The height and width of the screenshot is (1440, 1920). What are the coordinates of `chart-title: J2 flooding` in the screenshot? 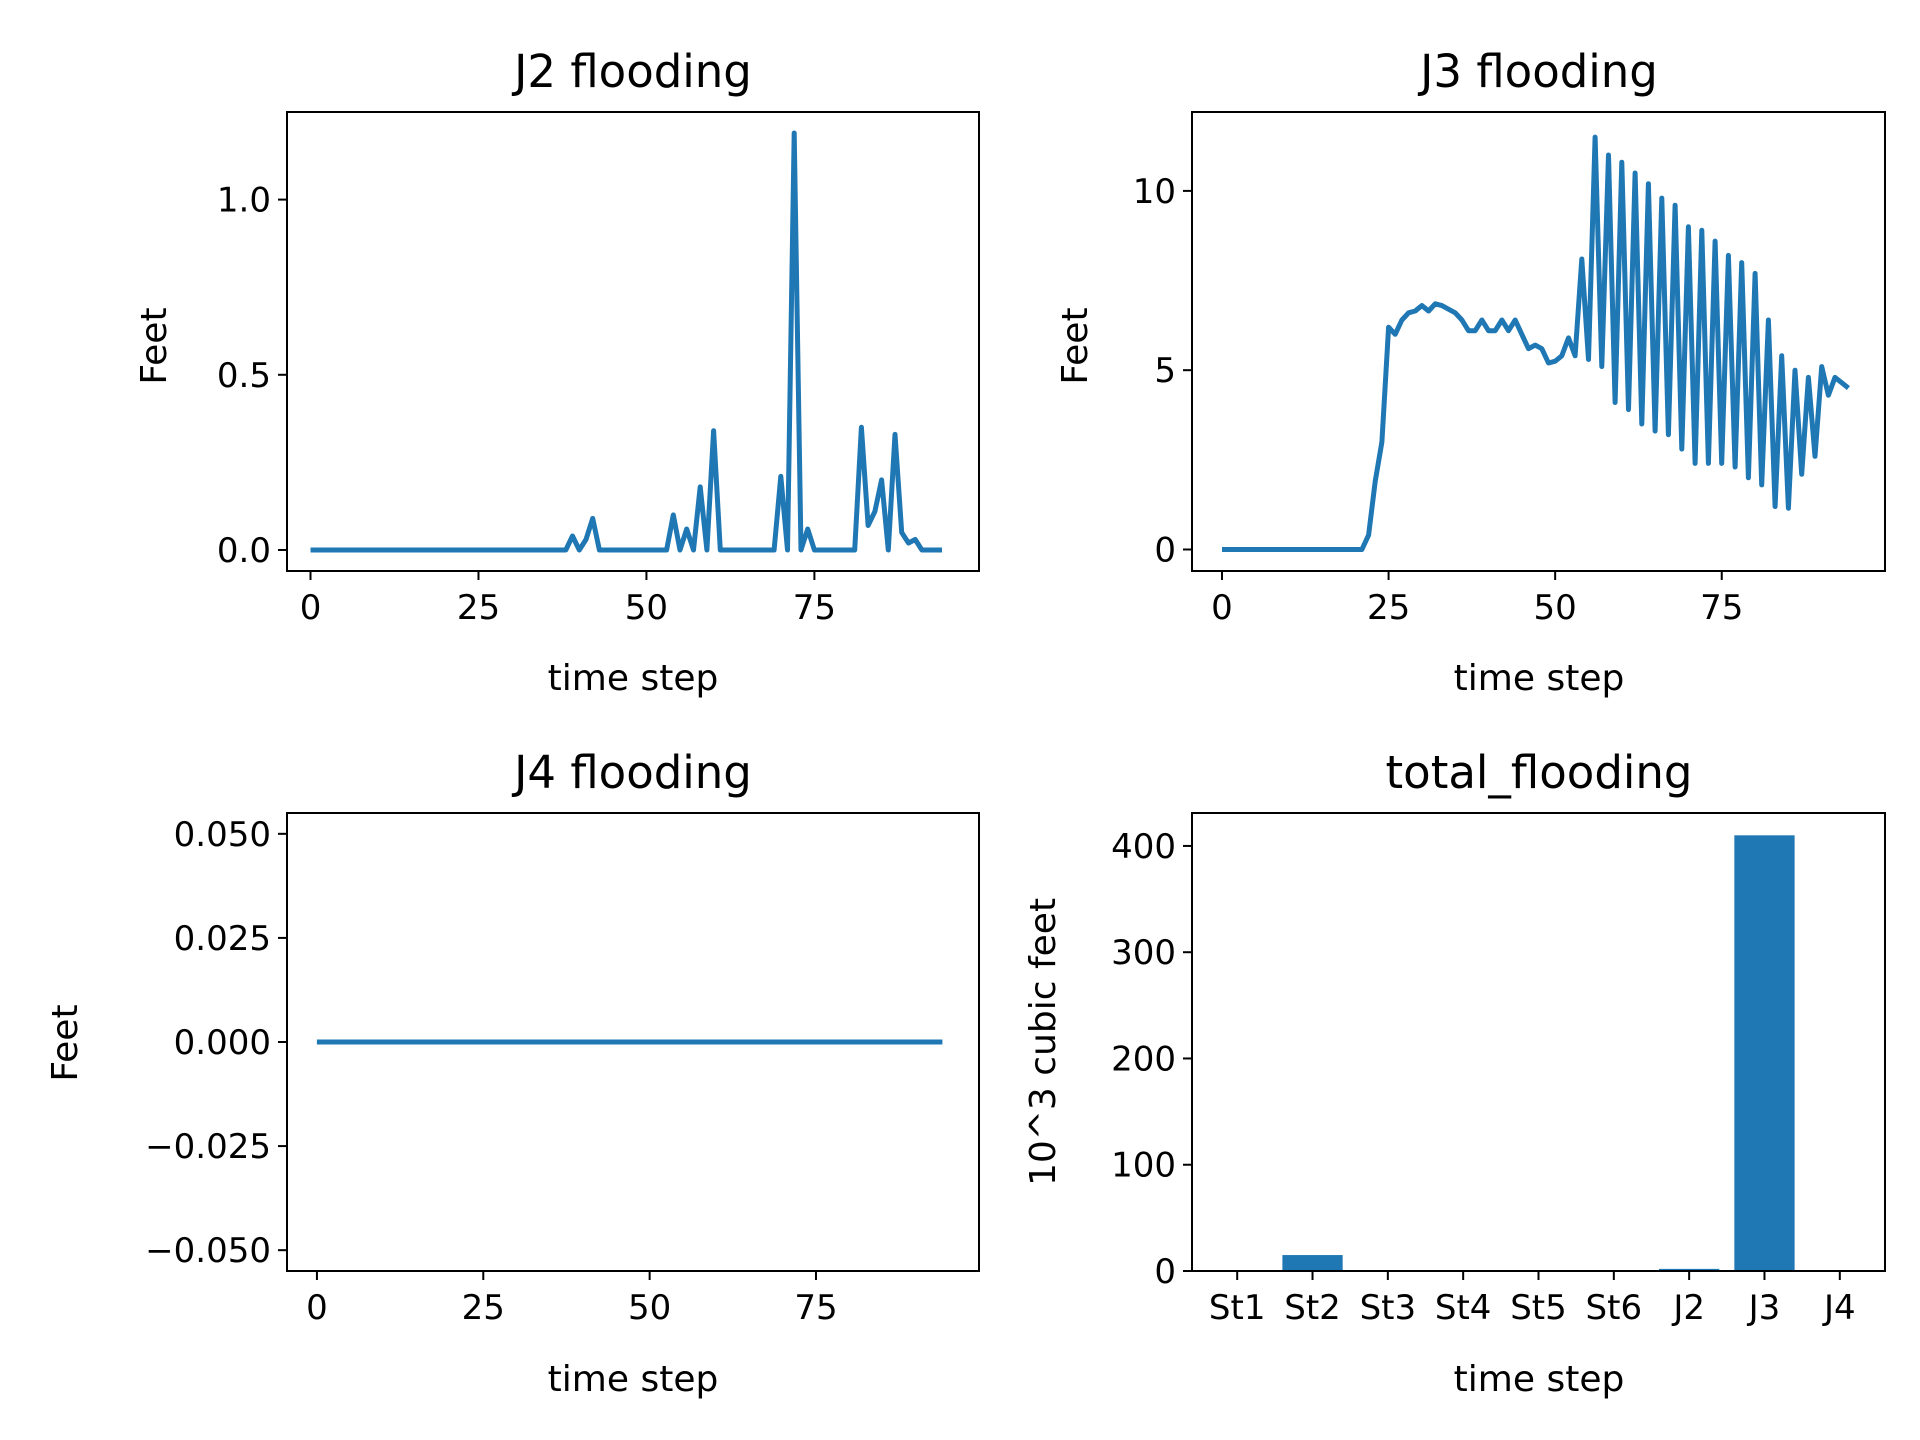 It's located at (631, 71).